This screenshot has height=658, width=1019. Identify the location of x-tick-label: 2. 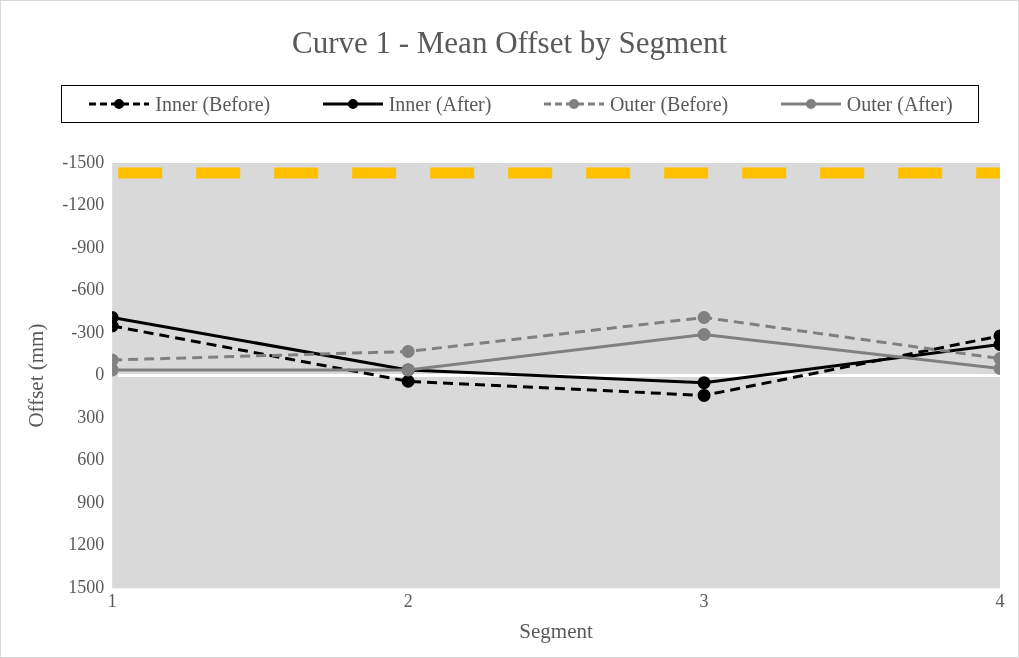
(408, 600).